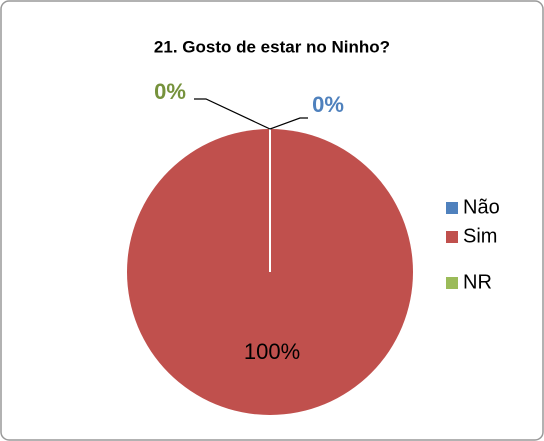  I want to click on legend-label: NR, so click(477, 282).